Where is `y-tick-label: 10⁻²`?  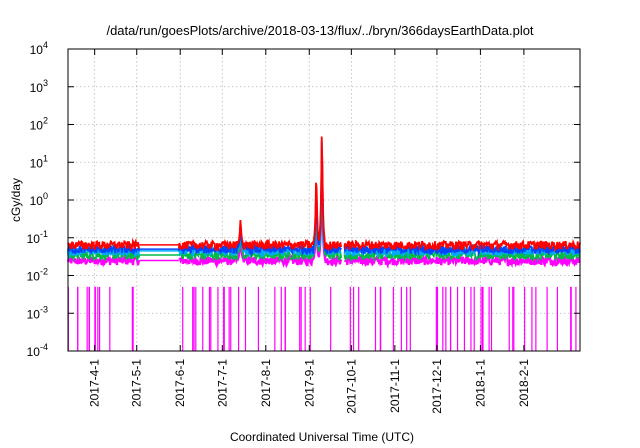 y-tick-label: 10⁻² is located at coordinates (37, 275).